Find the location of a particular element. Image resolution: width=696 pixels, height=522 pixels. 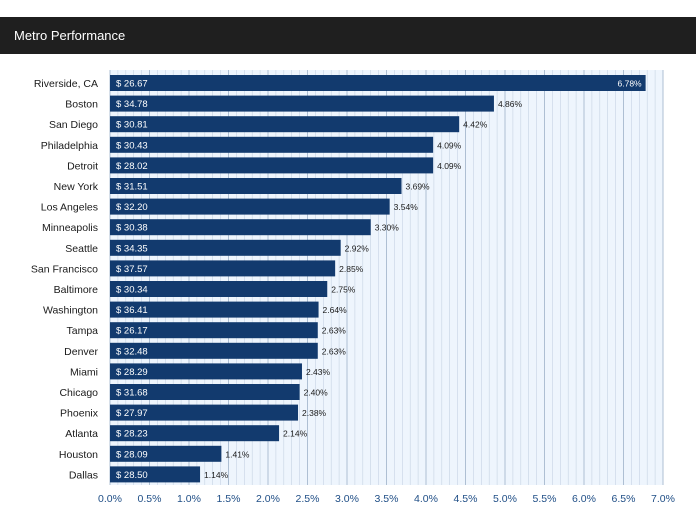

category-label: Detroit is located at coordinates (82, 166).